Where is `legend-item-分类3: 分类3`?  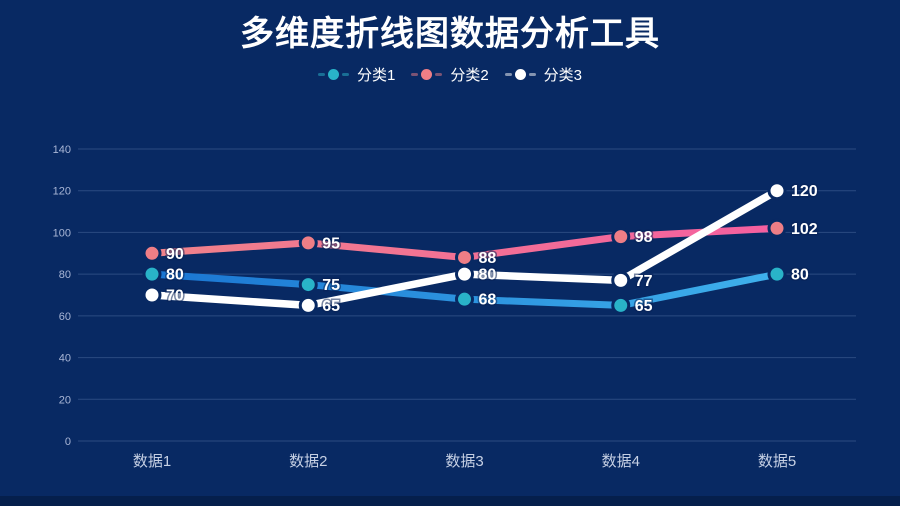 legend-item-分类3: 分类3 is located at coordinates (543, 74).